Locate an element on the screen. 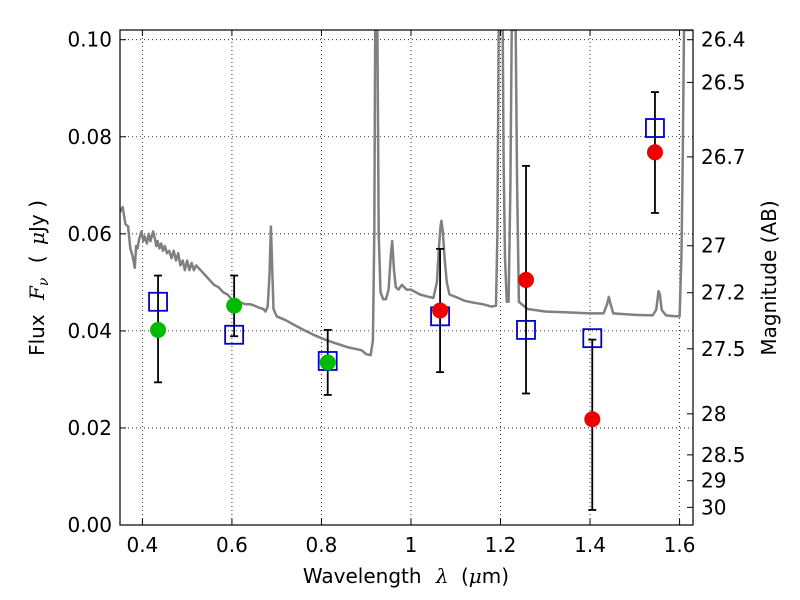  y-axis-title: Flux Fν ( μJy ) is located at coordinates (39, 278).